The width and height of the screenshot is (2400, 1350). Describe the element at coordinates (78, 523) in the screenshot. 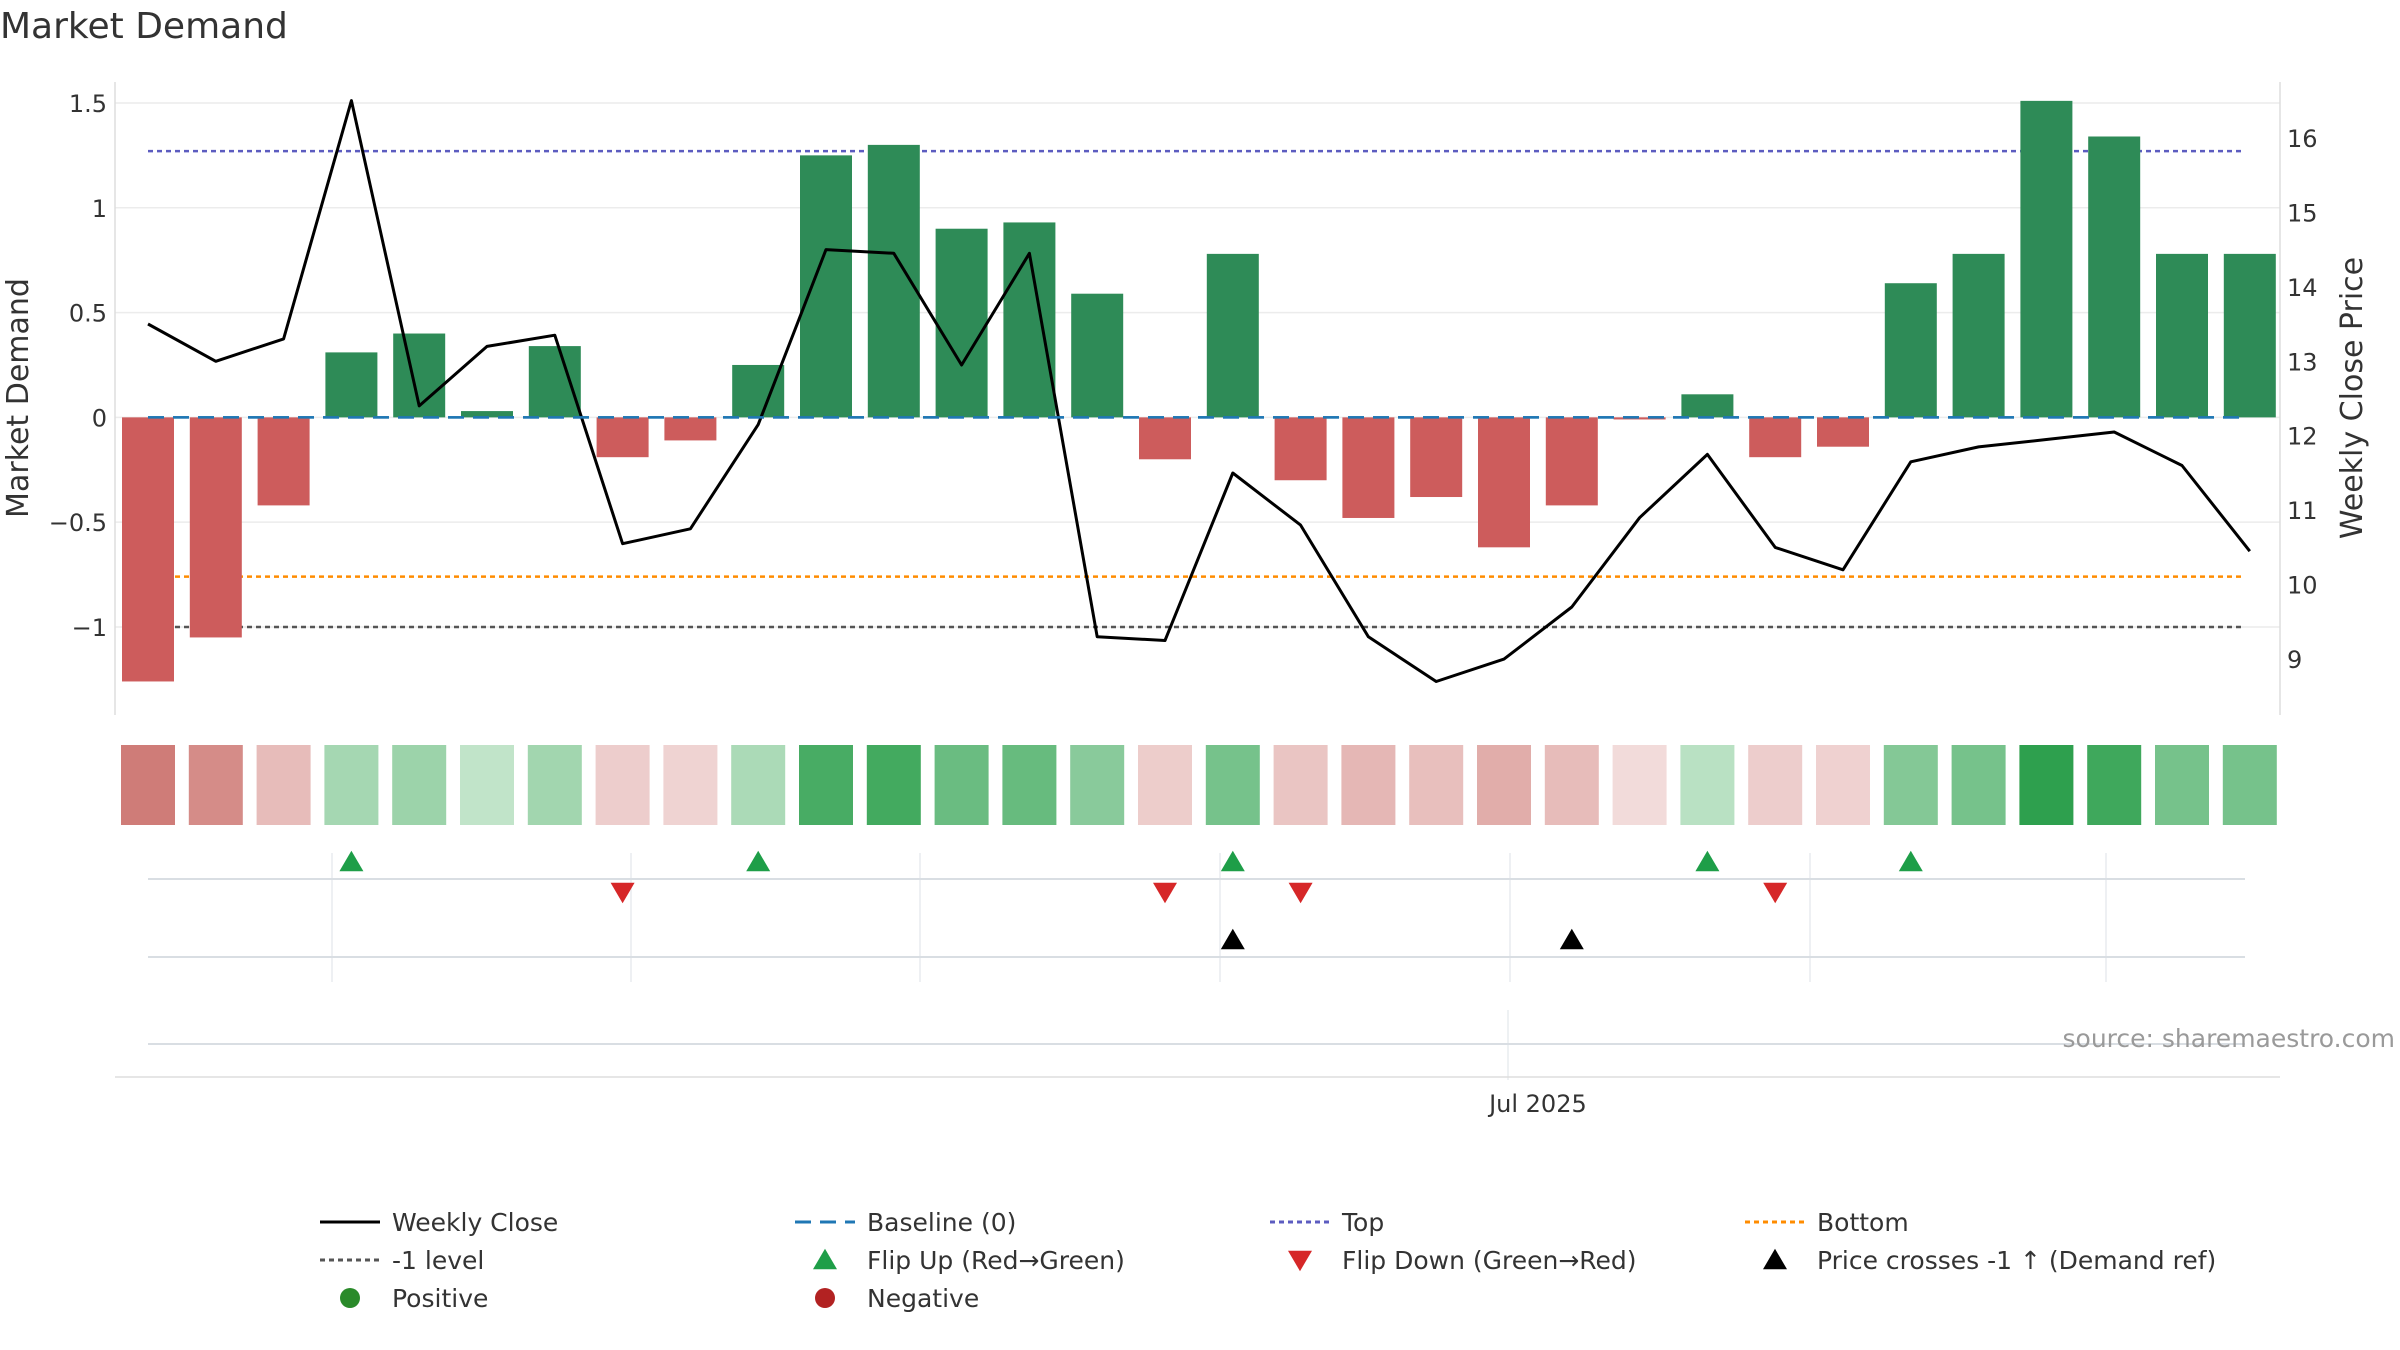

I see `y-tick-label: −0.5` at that location.